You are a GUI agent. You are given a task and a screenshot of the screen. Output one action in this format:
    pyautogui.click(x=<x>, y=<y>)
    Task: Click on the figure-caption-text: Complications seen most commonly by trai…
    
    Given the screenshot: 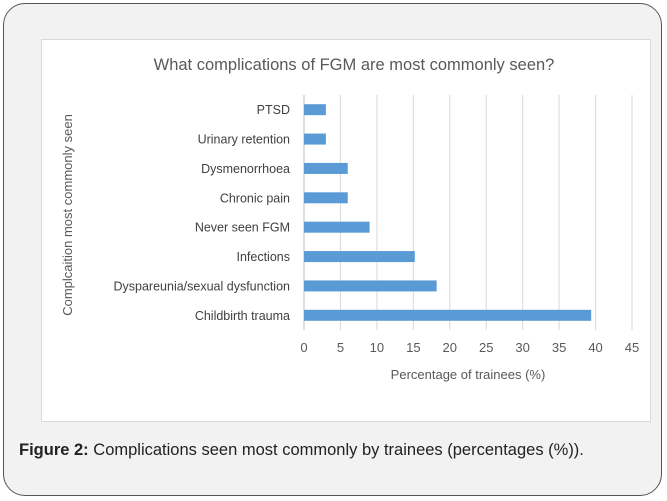 What is the action you would take?
    pyautogui.click(x=338, y=450)
    